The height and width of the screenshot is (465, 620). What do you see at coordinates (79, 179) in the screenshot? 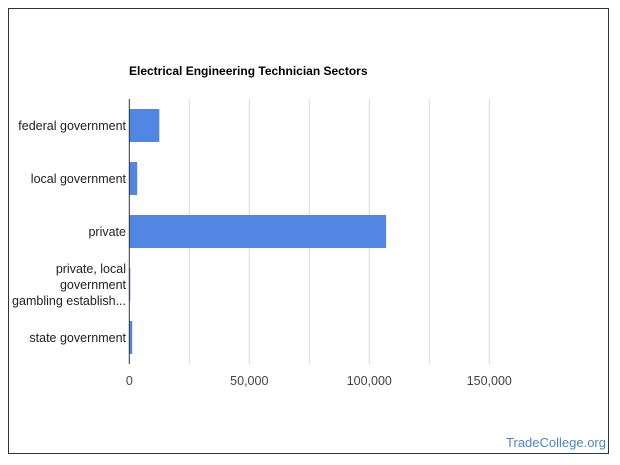
I see `category-label: local government` at bounding box center [79, 179].